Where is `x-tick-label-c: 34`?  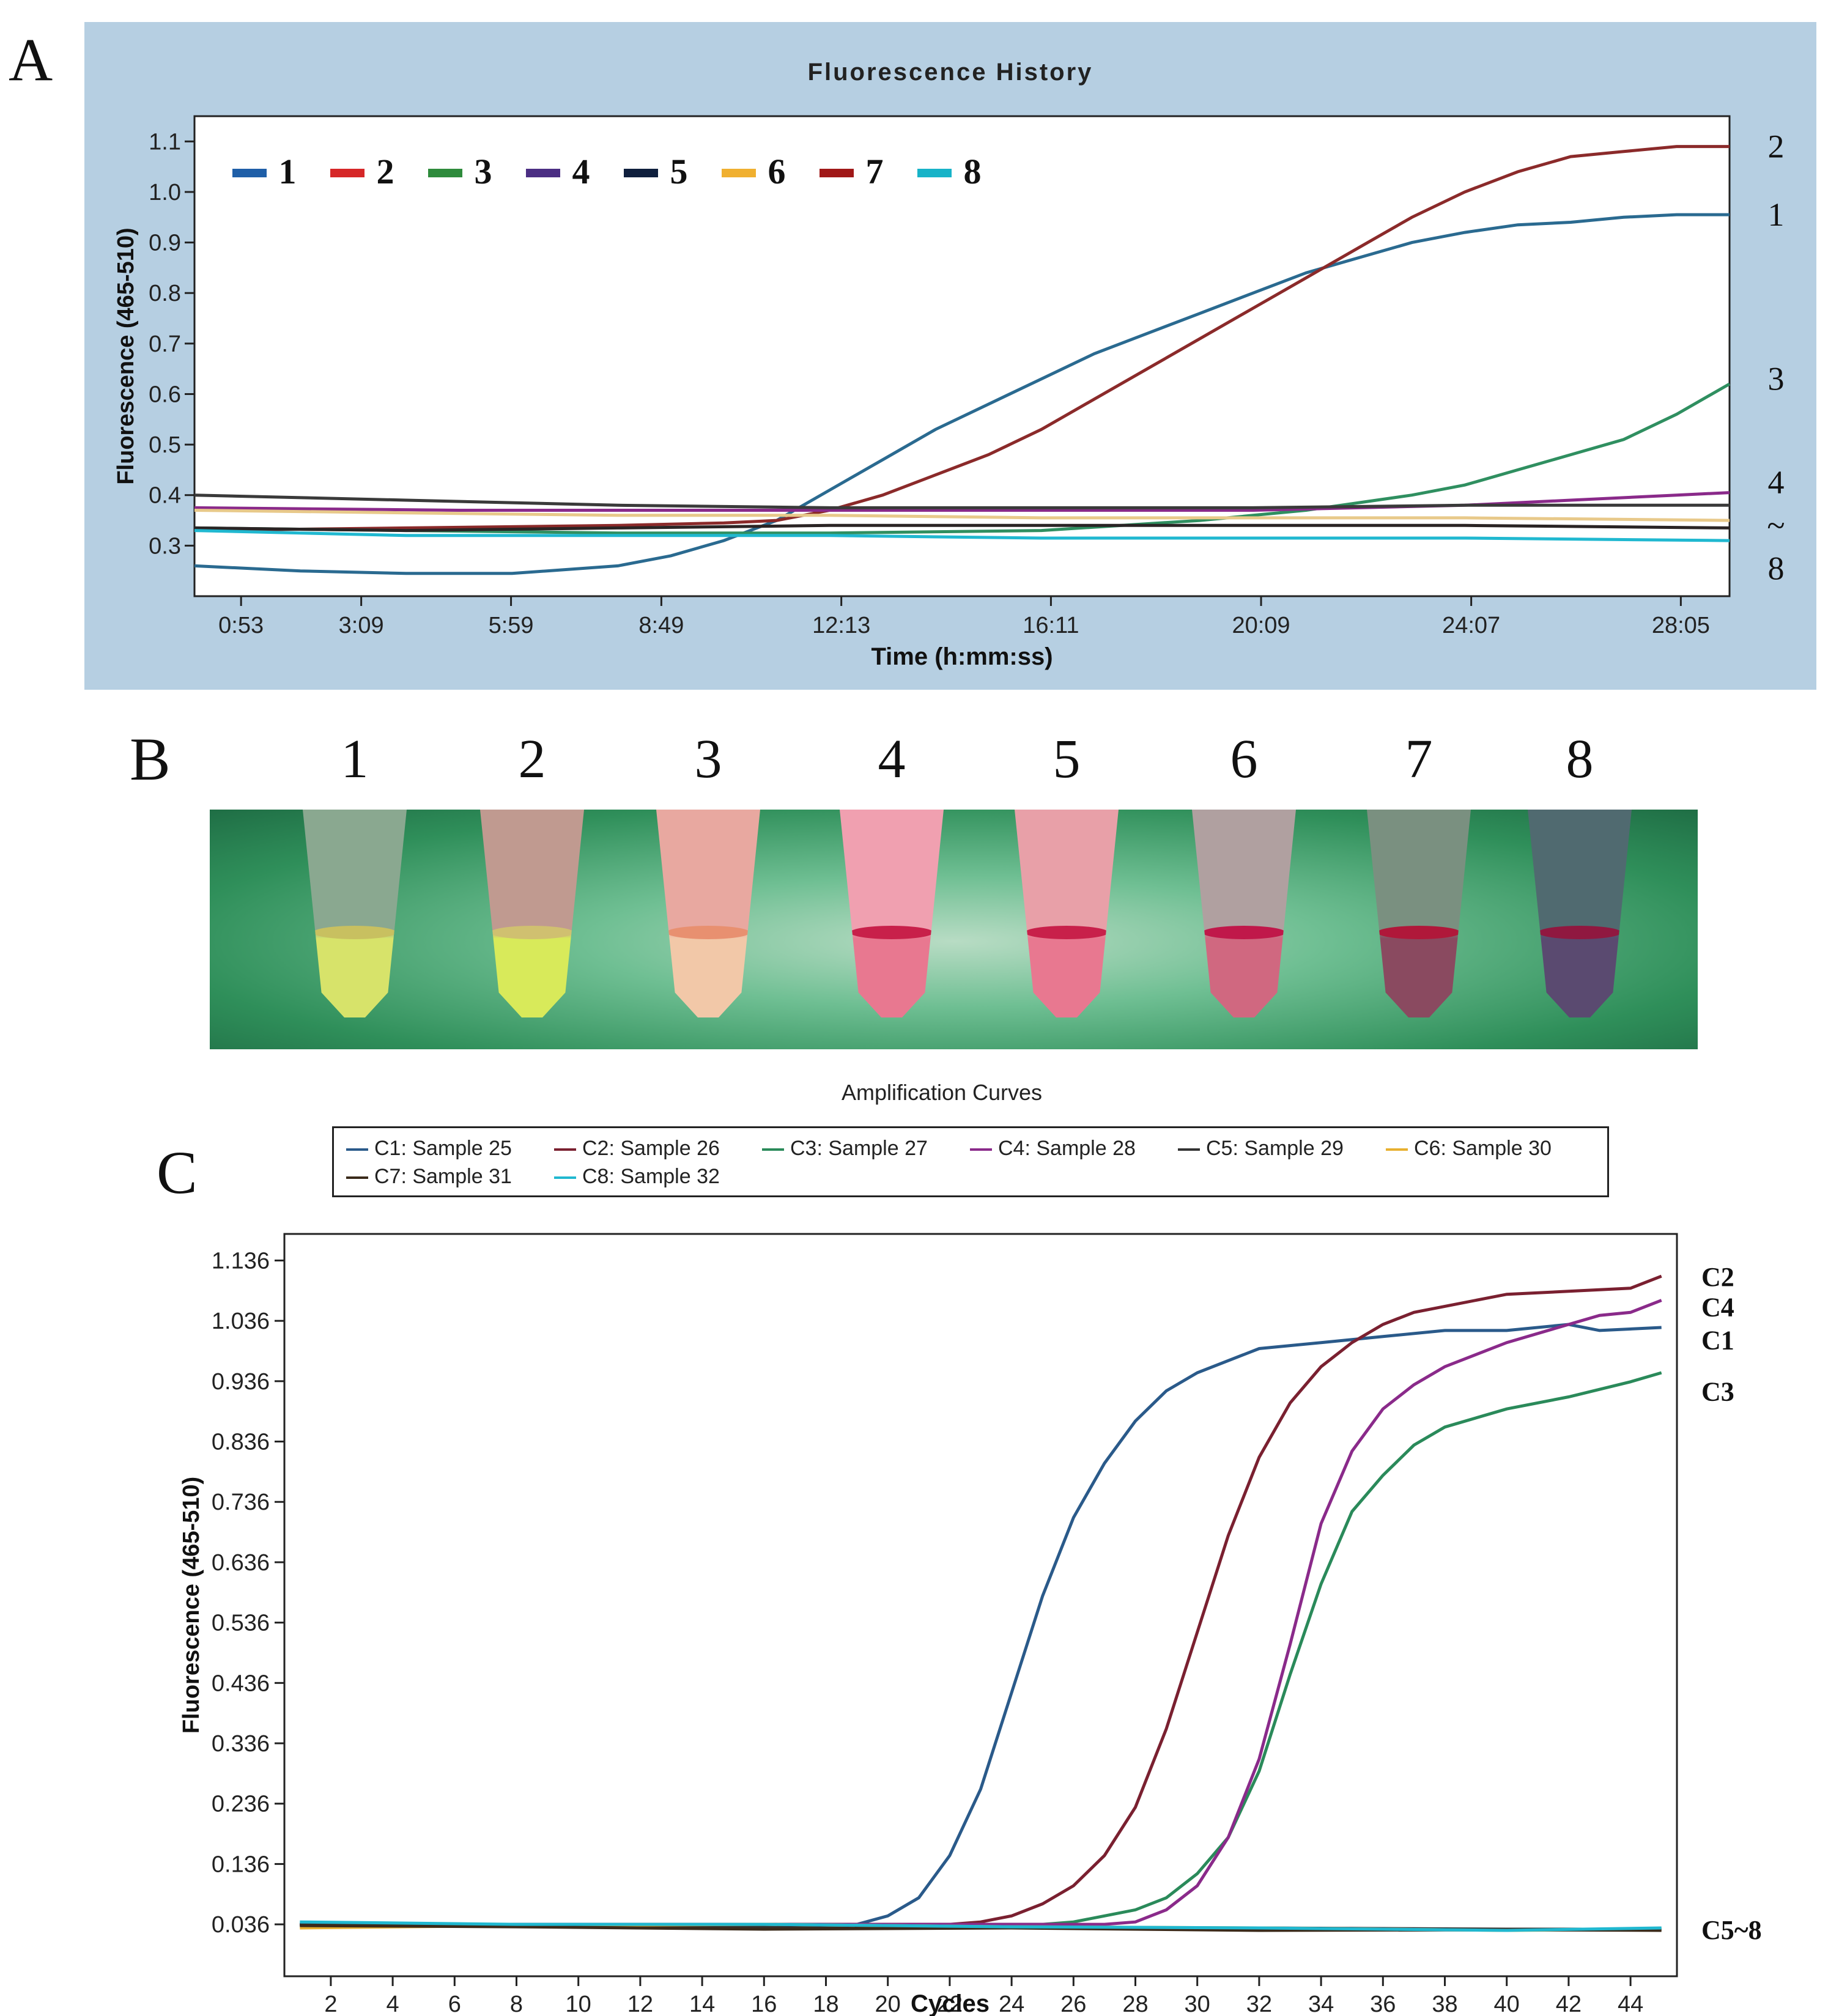 x-tick-label-c: 34 is located at coordinates (1321, 2004).